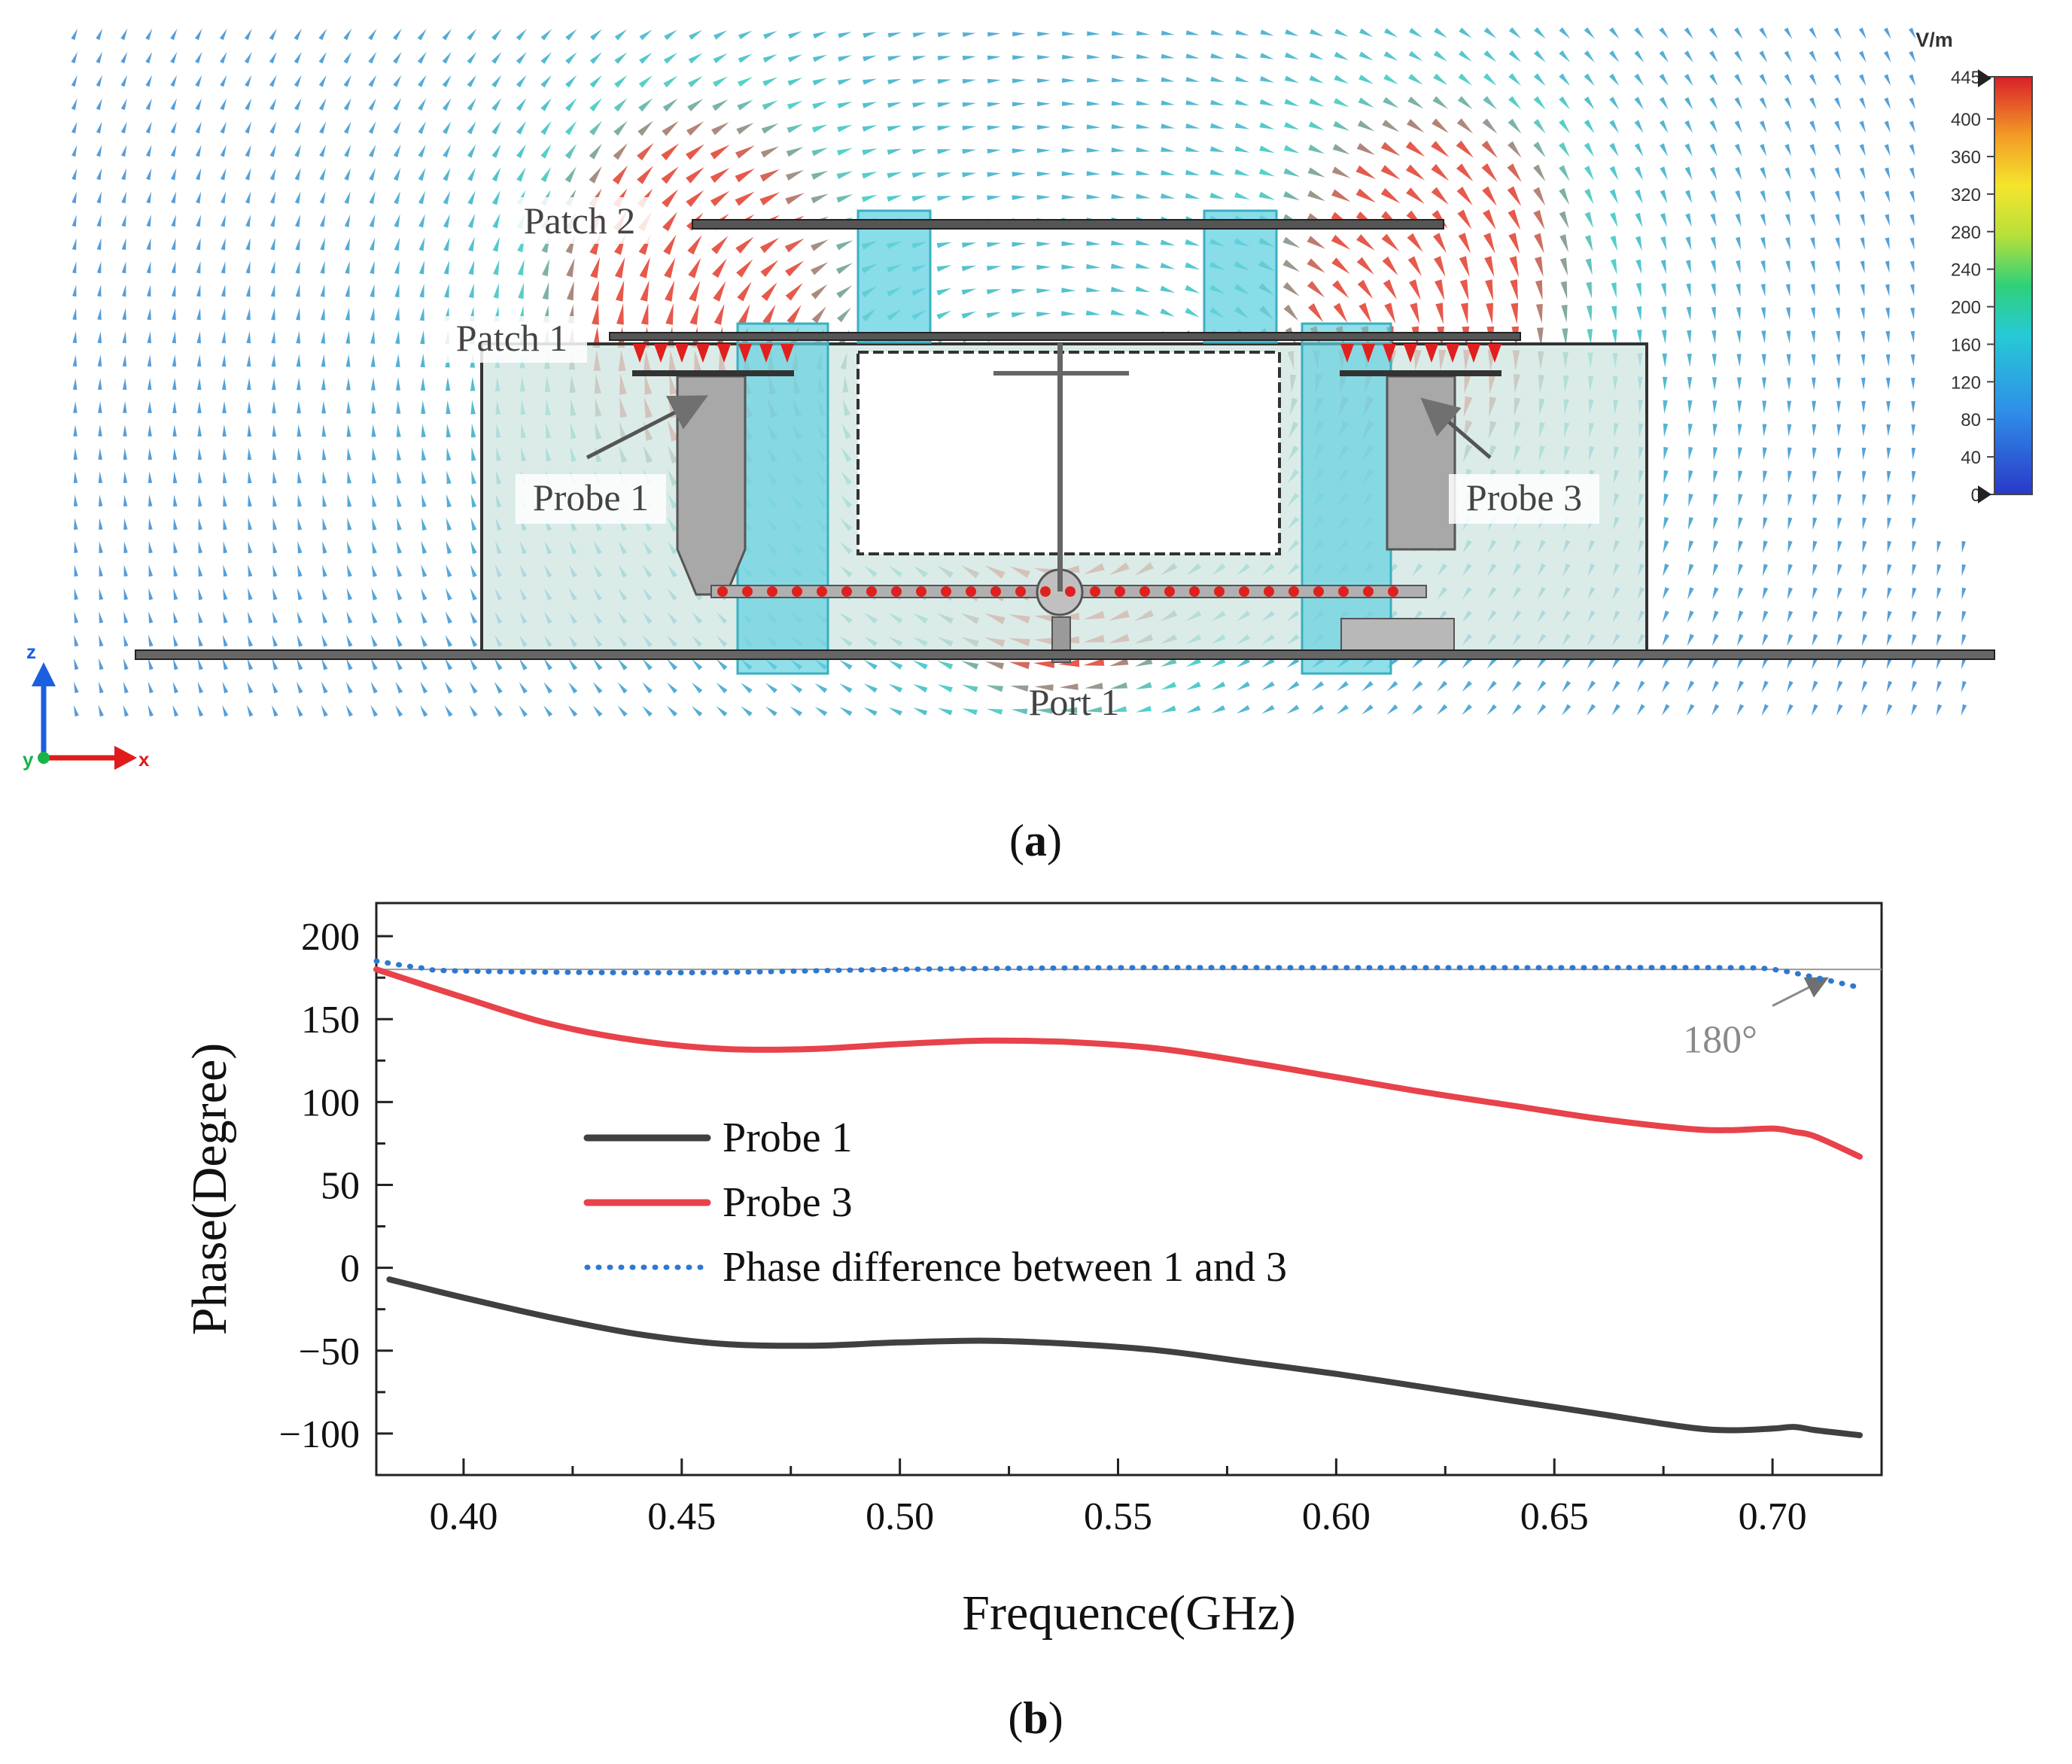  What do you see at coordinates (713, 373) in the screenshot?
I see `patch1-left-edge` at bounding box center [713, 373].